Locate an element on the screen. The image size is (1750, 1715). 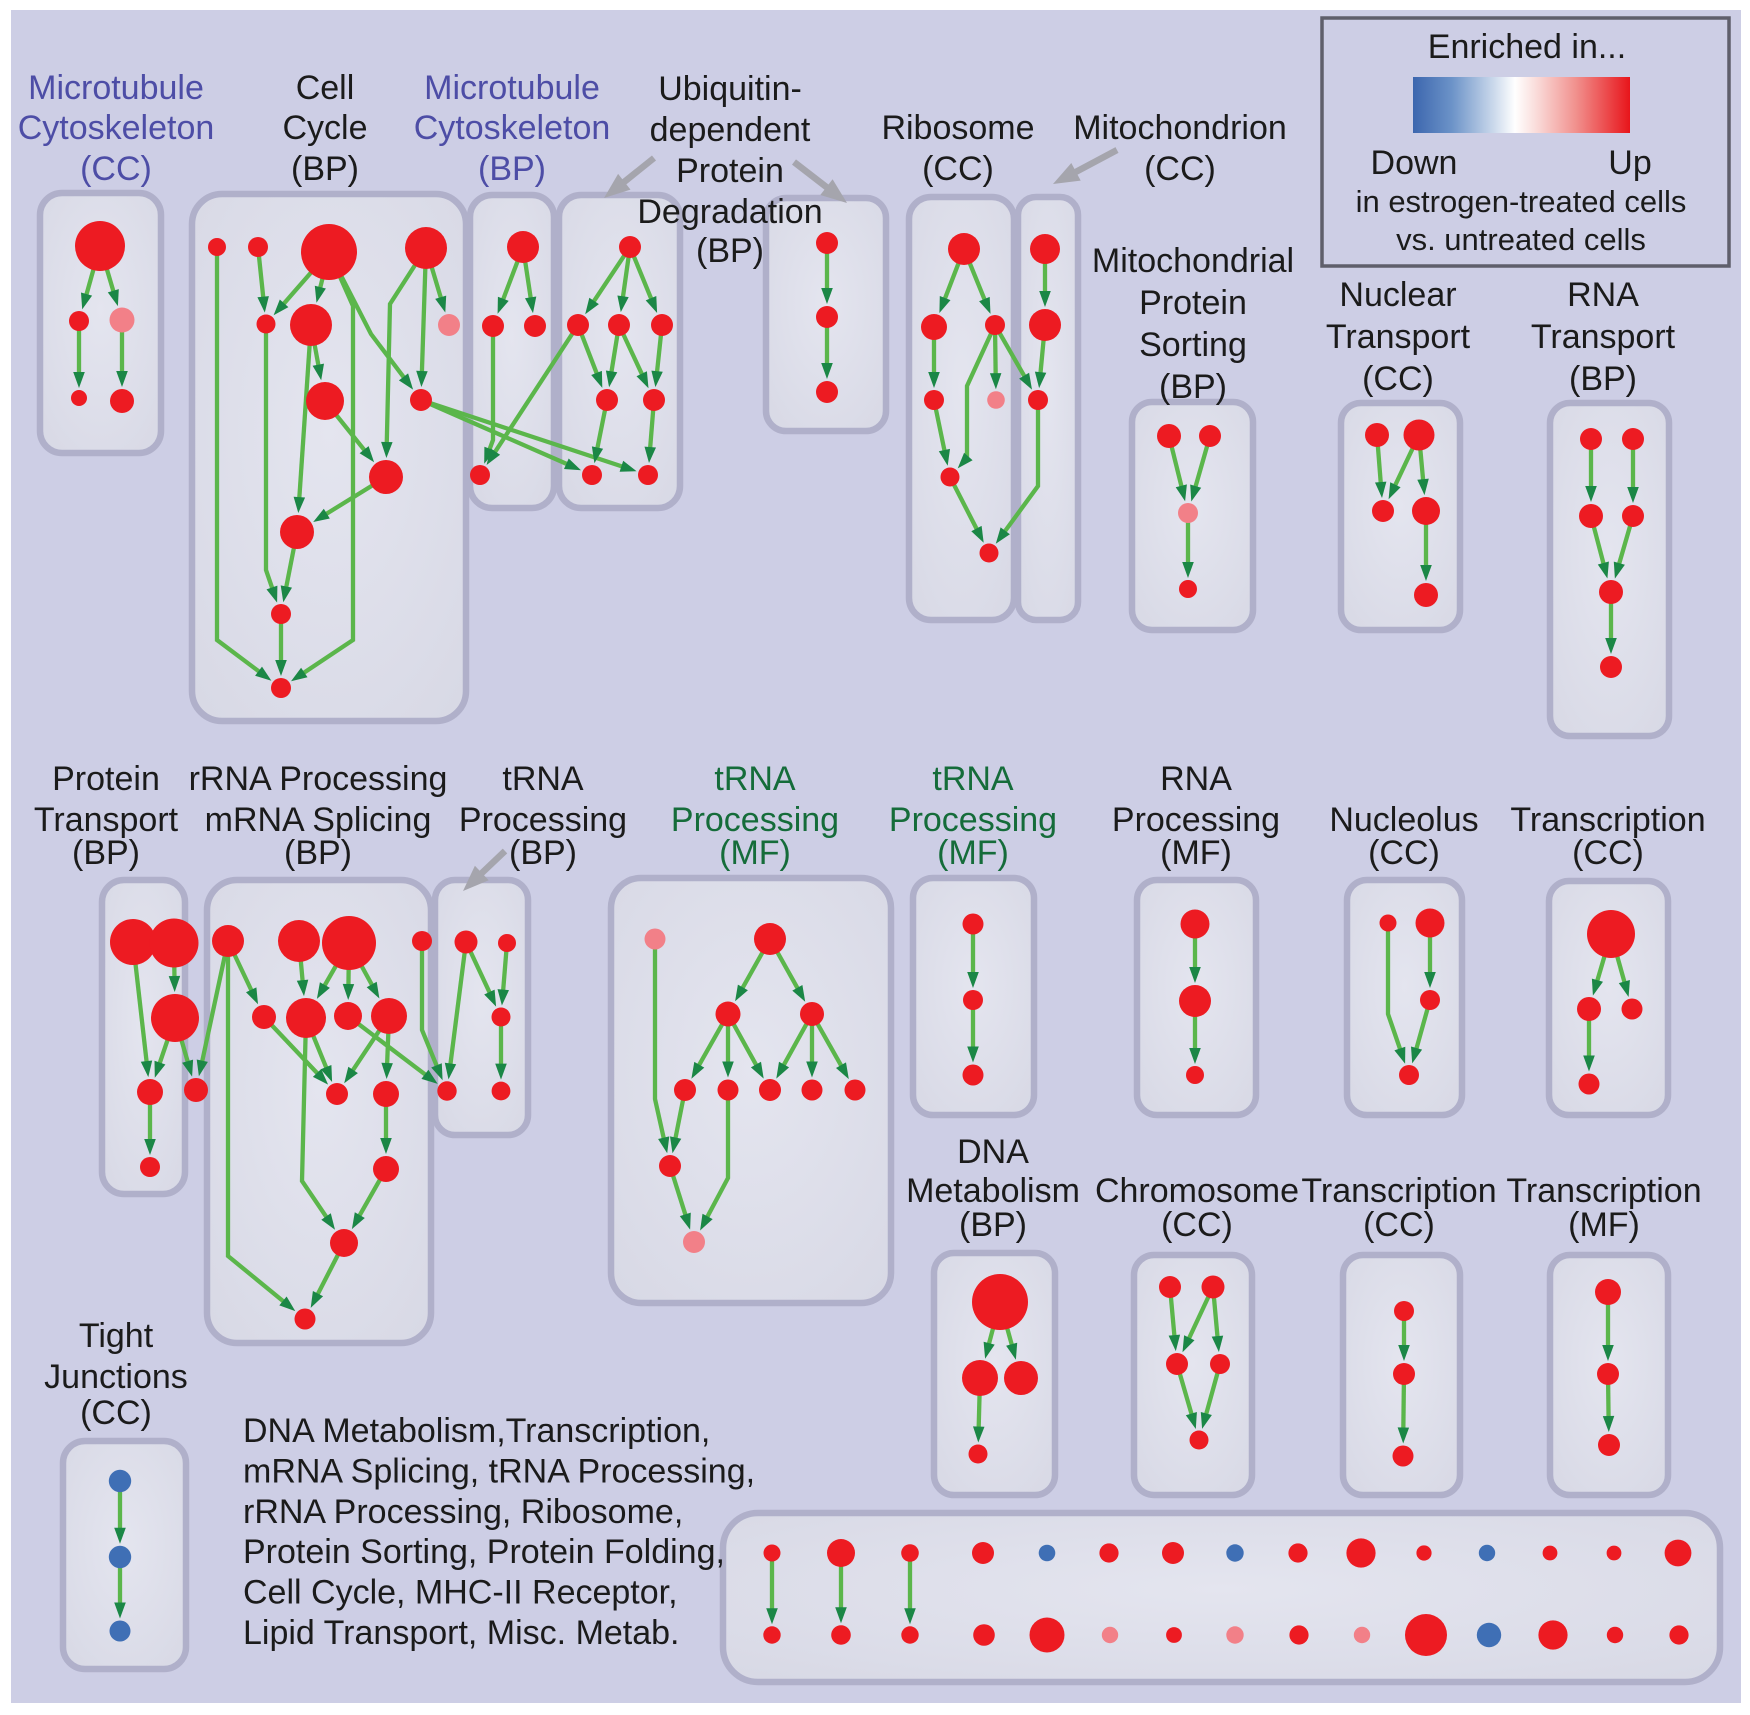
svg-text: rRNA Processing is located at coordinates (318, 779).